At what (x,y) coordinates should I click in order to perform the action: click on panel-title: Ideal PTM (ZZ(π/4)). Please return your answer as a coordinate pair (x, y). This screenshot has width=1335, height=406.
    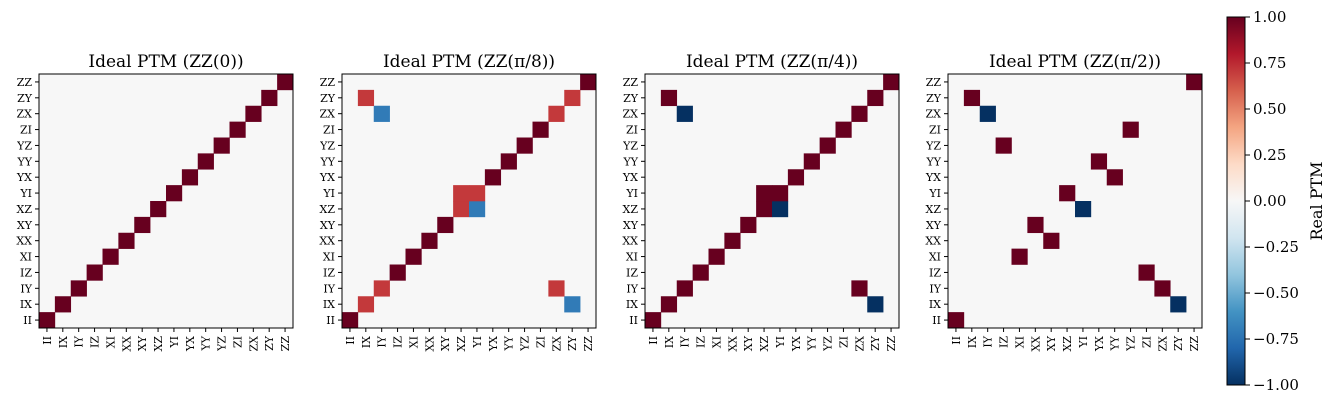
    Looking at the image, I should click on (772, 62).